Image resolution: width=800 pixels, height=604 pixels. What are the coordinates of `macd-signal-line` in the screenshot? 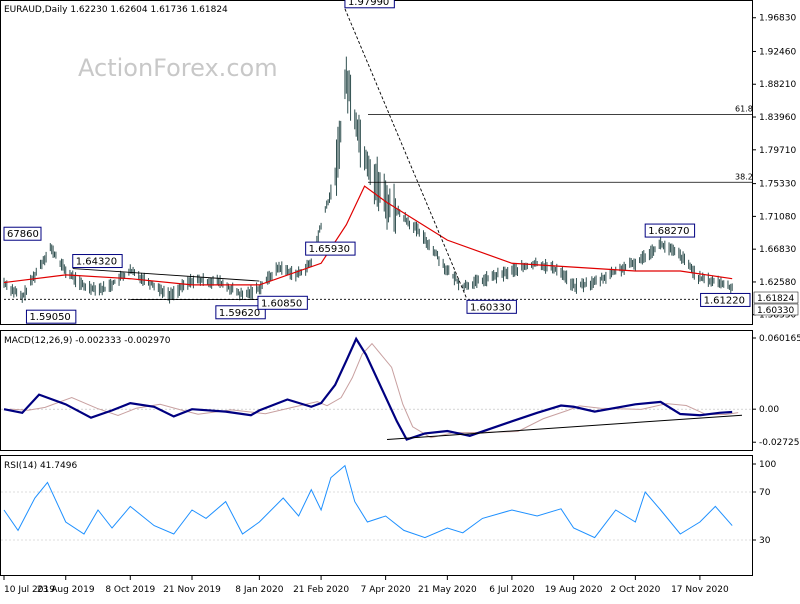 It's located at (374, 390).